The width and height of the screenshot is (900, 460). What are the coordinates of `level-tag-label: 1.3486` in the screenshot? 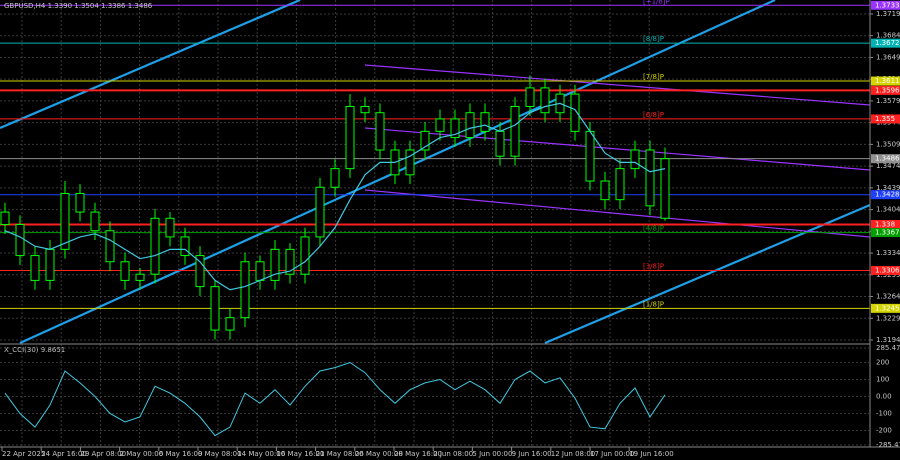 It's located at (887, 159).